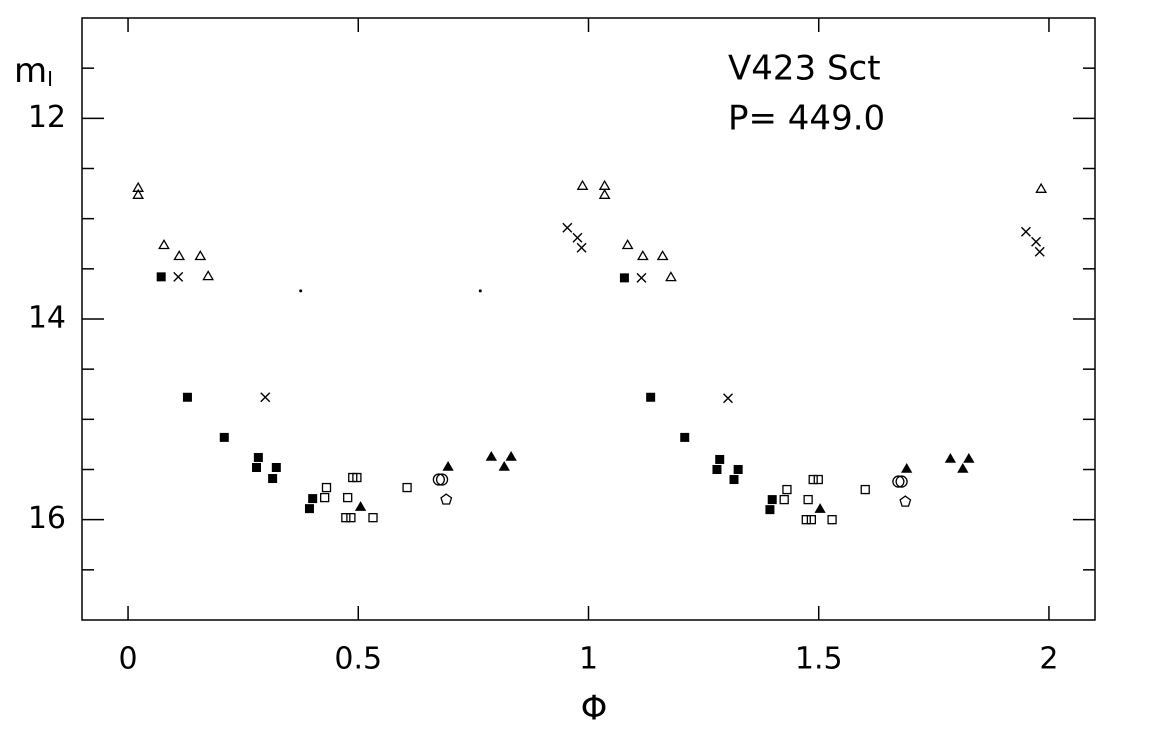 The height and width of the screenshot is (730, 1160). I want to click on x-tick-label: 2, so click(1048, 659).